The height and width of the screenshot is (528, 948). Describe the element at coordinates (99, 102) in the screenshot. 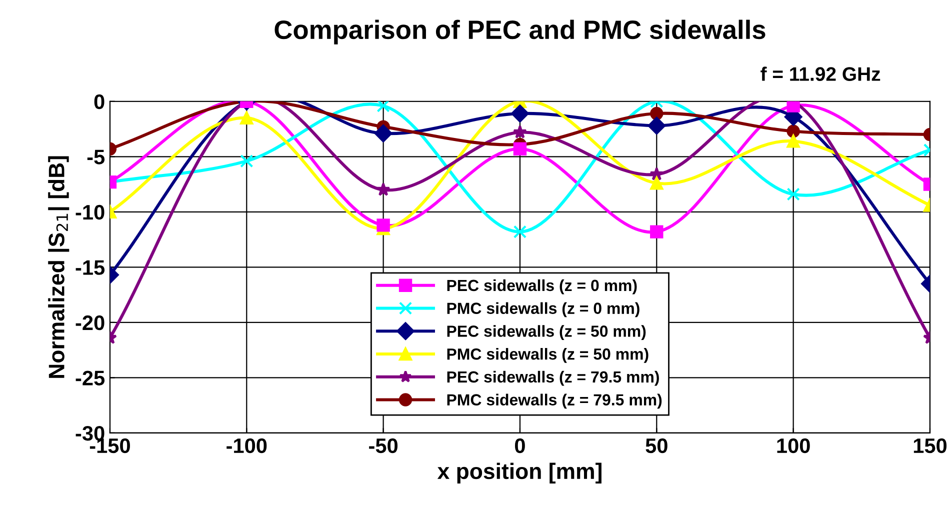

I see `y-tick-label: 0` at that location.